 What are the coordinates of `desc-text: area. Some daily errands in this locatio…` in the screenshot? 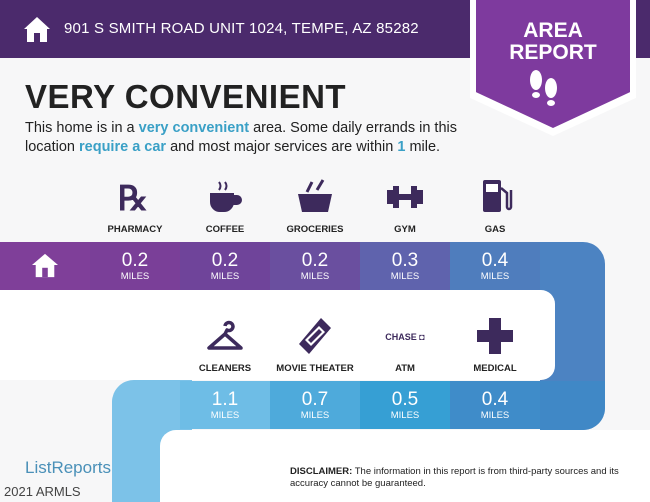 It's located at (241, 137).